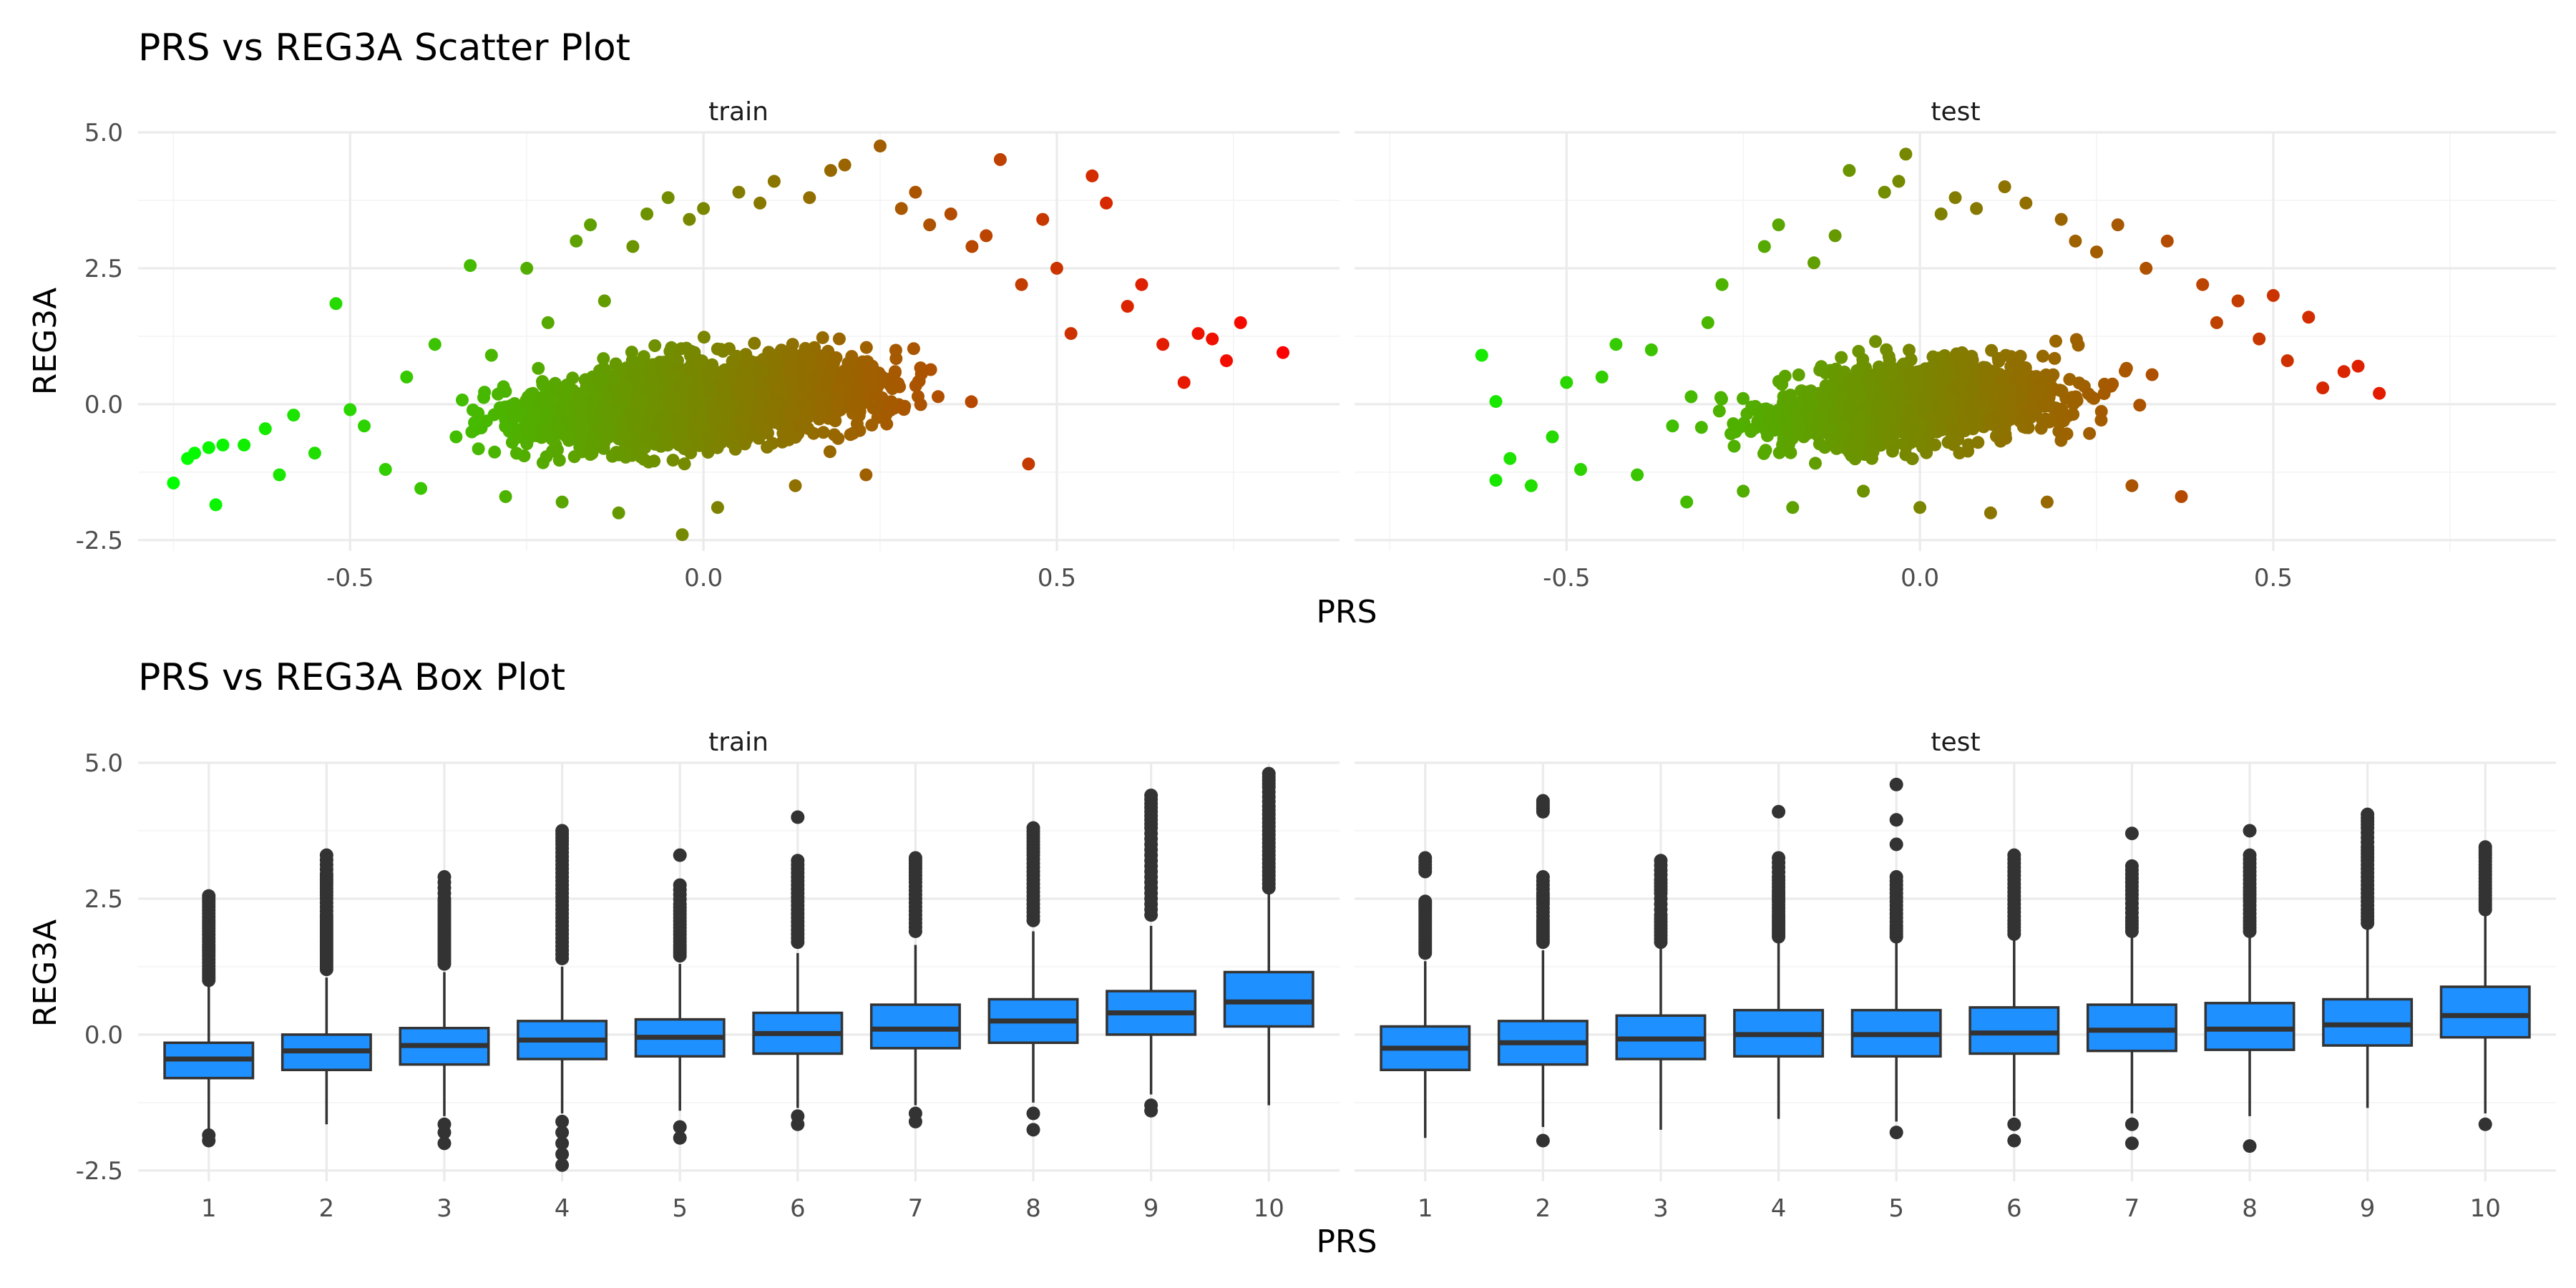 The height and width of the screenshot is (1288, 2576). Describe the element at coordinates (351, 677) in the screenshot. I see `box-chart-title: PRS vs REG3A Box Plot` at that location.